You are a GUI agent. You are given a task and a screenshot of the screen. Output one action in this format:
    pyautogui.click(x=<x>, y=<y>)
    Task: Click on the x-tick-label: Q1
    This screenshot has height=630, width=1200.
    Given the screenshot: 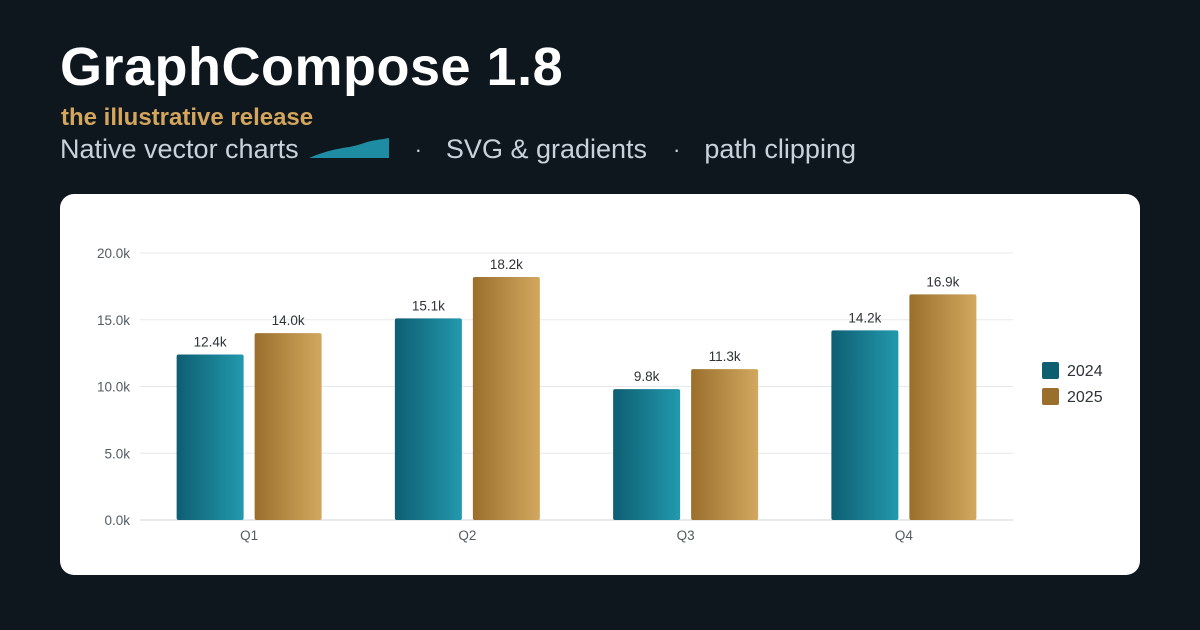 What is the action you would take?
    pyautogui.click(x=249, y=535)
    